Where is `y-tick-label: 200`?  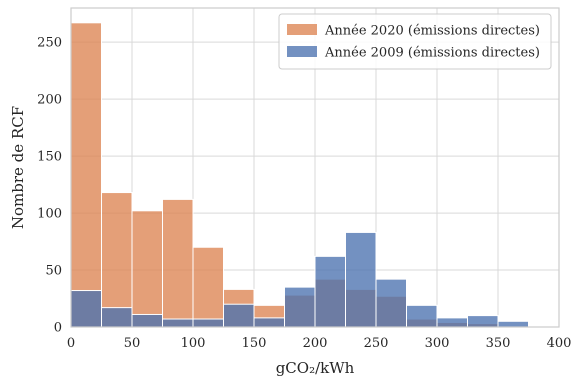 y-tick-label: 200 is located at coordinates (49, 100).